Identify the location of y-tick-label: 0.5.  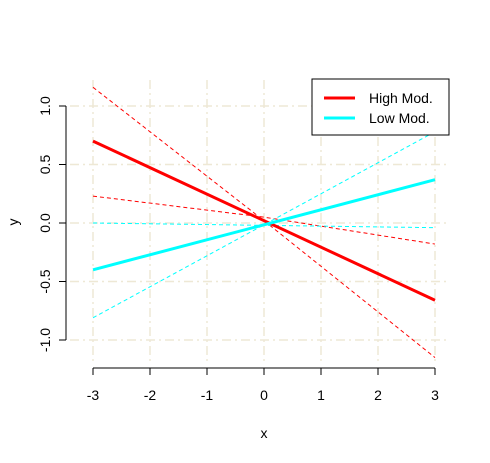
(45, 165).